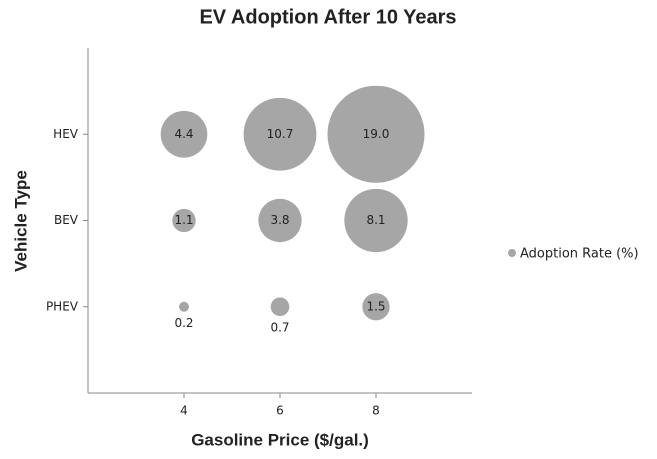 The image size is (657, 459). I want to click on y-tick-label: HEV, so click(66, 134).